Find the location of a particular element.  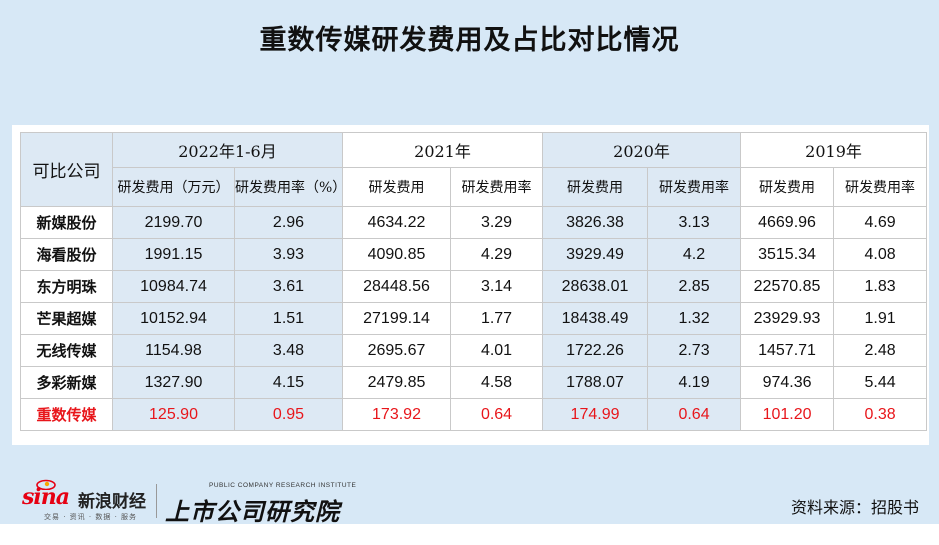

company-name-cell: 重数传媒 is located at coordinates (66, 414).